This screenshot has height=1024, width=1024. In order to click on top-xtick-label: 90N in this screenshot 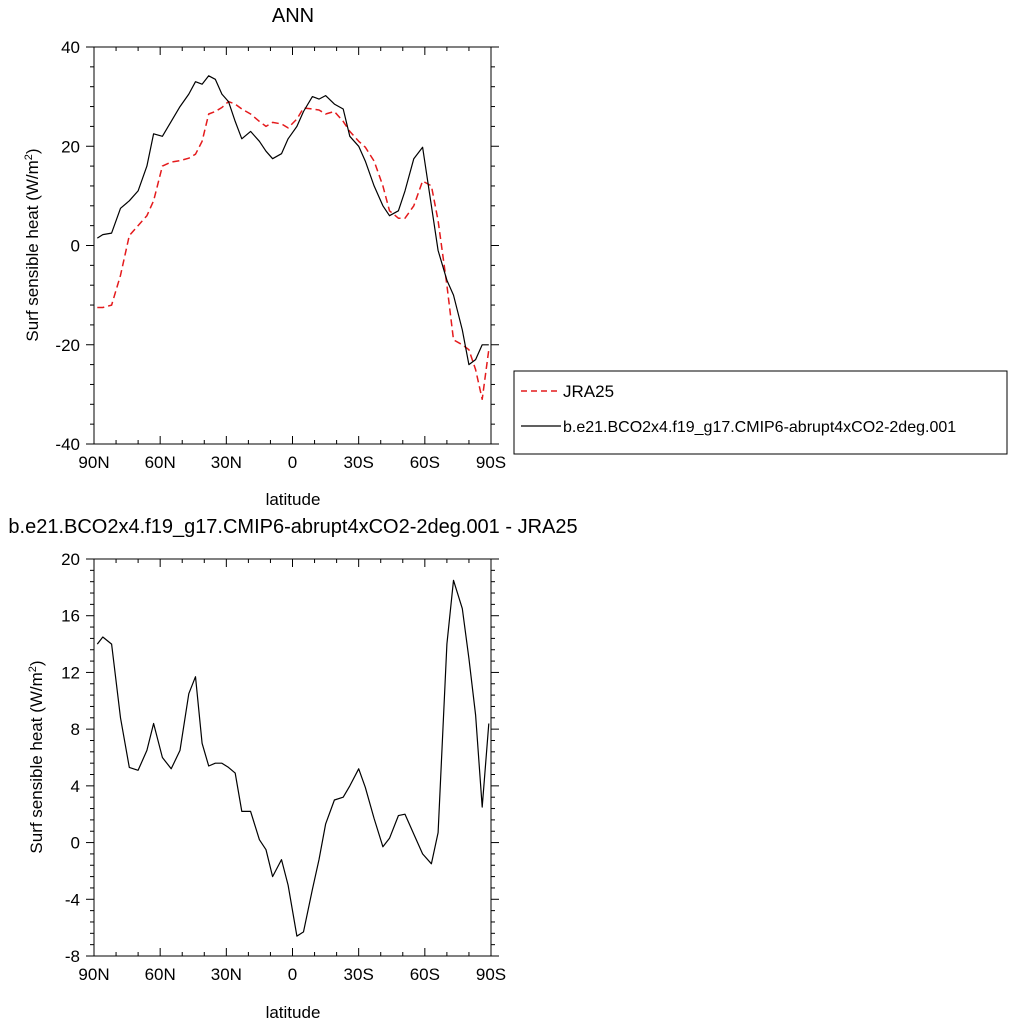, I will do `click(93, 462)`.